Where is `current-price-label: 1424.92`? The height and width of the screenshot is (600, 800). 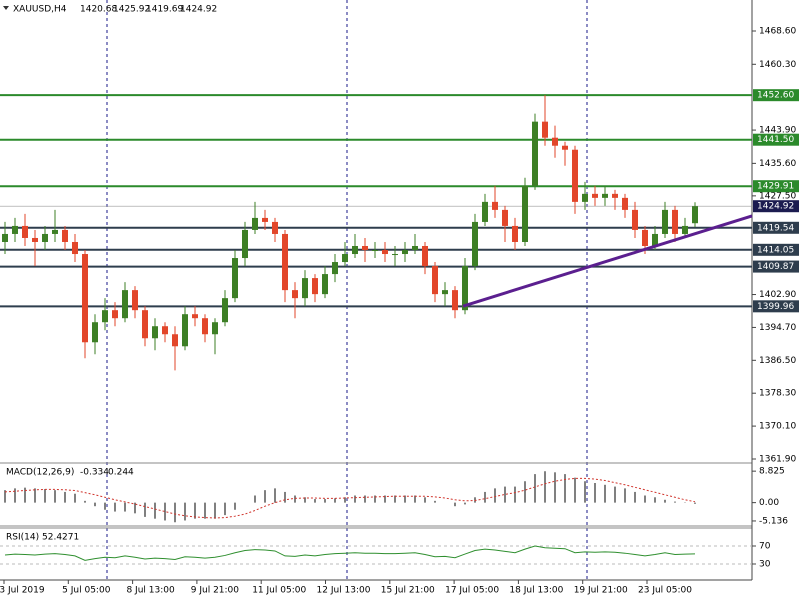 current-price-label: 1424.92 is located at coordinates (775, 207).